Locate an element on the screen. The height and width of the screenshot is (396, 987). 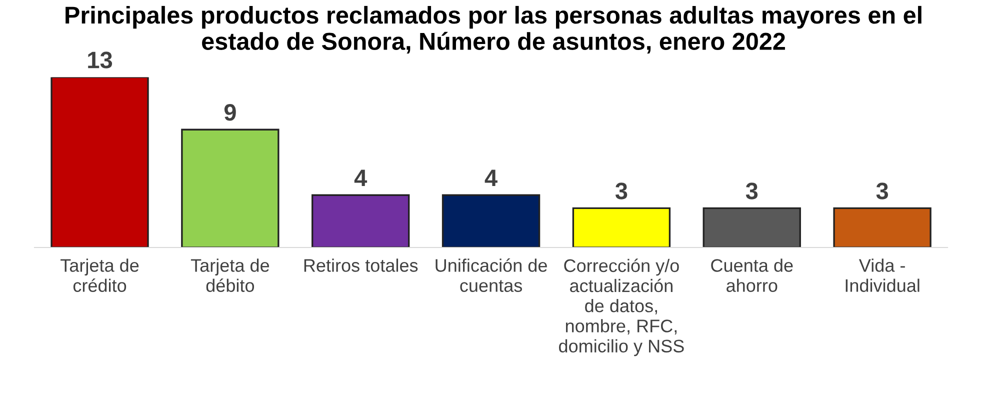
x-tick-label: Retiros totales is located at coordinates (361, 265).